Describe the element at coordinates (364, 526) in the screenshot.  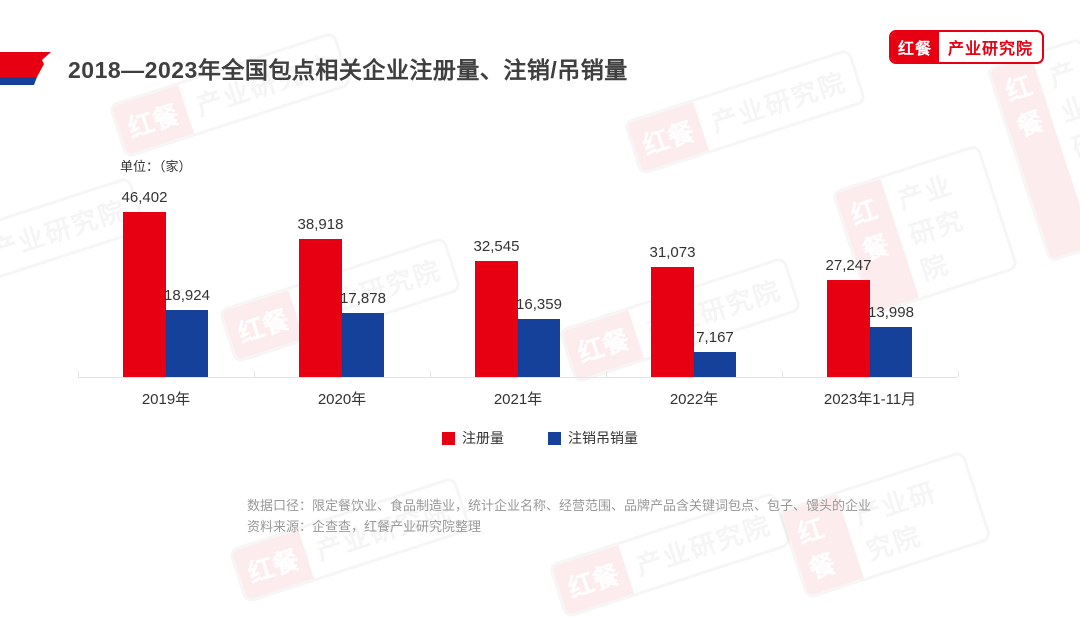
I see `data-source-line: 资料来源：企查查，红餐产业研究院整理` at that location.